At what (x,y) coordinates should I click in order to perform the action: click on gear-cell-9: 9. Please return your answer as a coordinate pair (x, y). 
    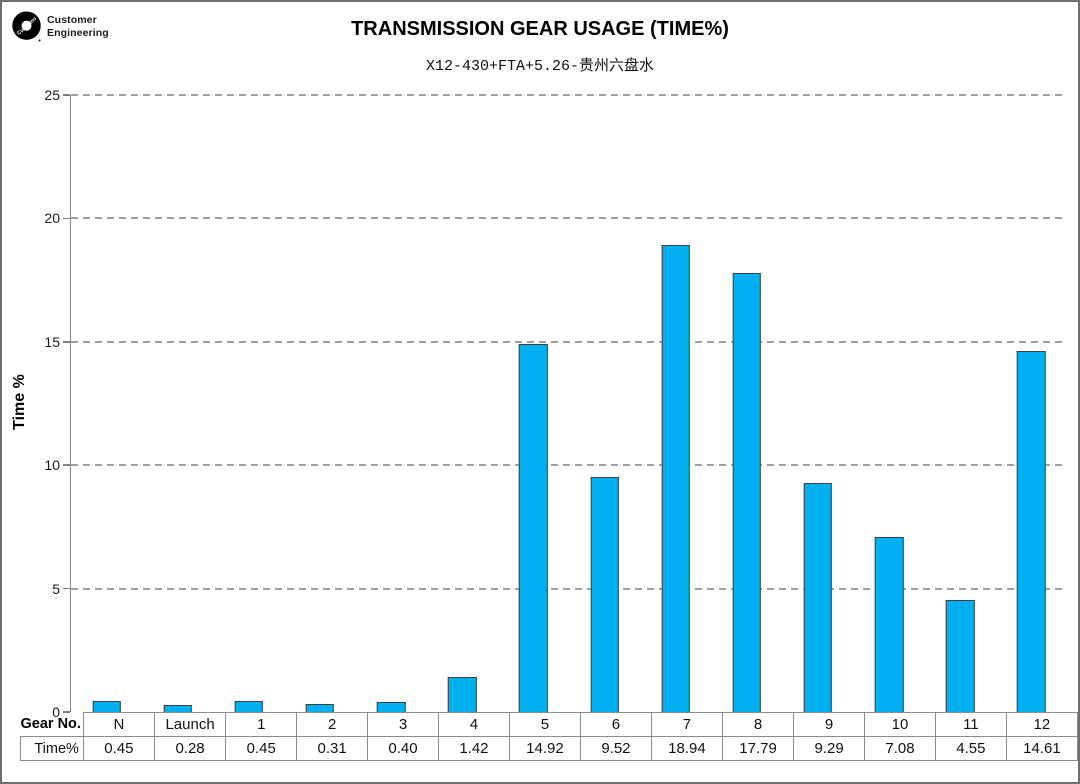
    Looking at the image, I should click on (829, 724).